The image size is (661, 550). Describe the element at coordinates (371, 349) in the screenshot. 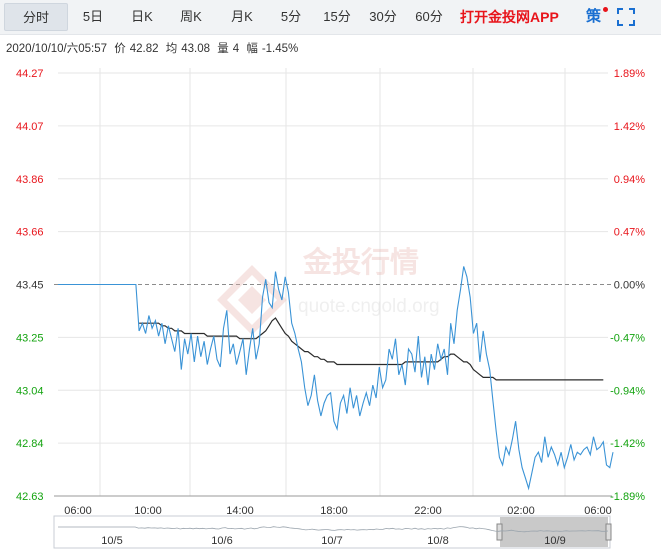

I see `average-price-line` at that location.